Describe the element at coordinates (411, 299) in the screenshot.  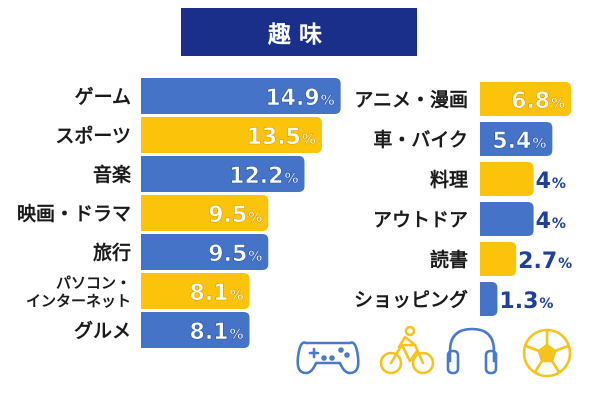
I see `category-label: ショッピング` at that location.